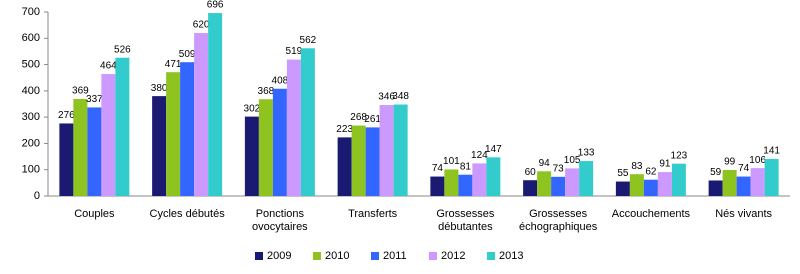 Image resolution: width=800 pixels, height=274 pixels. Describe the element at coordinates (173, 64) in the screenshot. I see `data-label: 471` at that location.